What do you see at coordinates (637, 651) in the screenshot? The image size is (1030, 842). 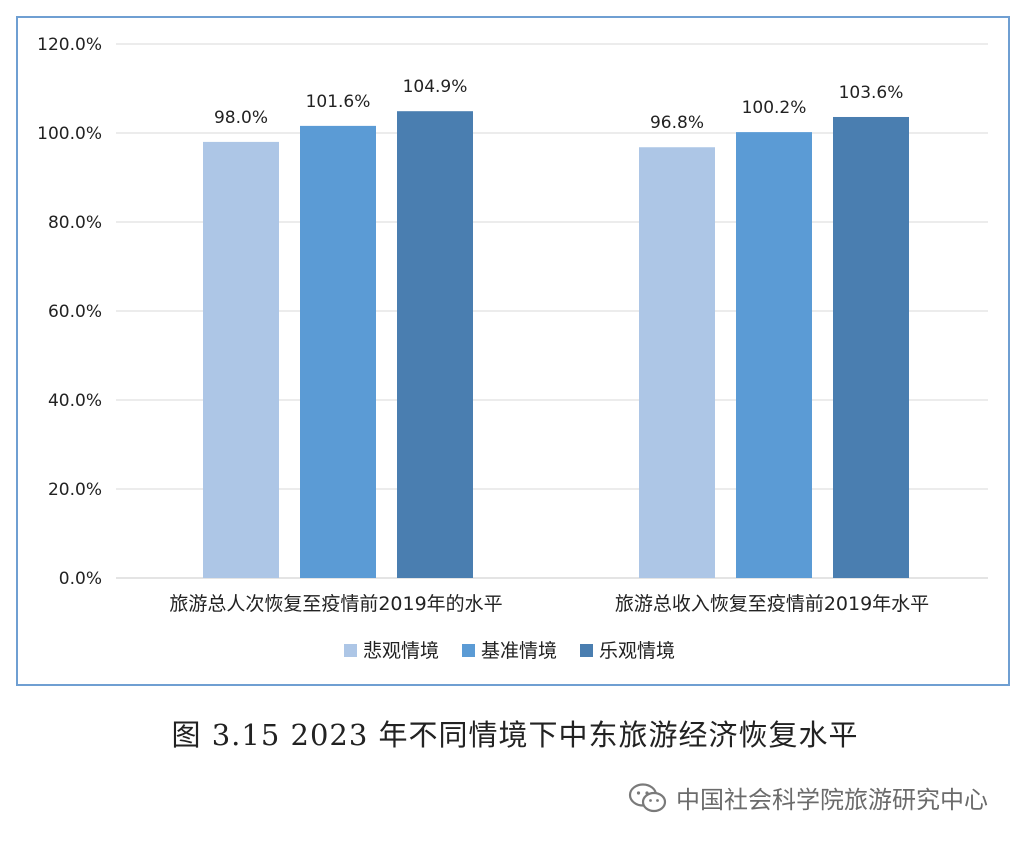 I see `legend-label: 乐观情境` at bounding box center [637, 651].